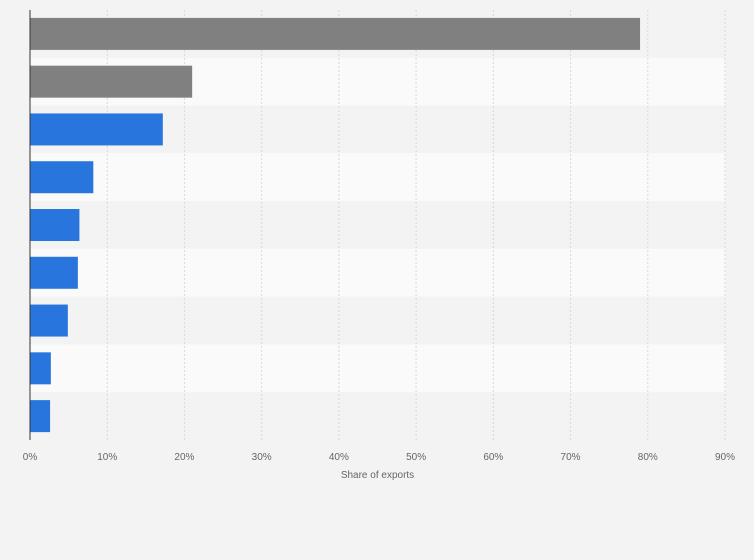  I want to click on bar: 21%, so click(111, 81).